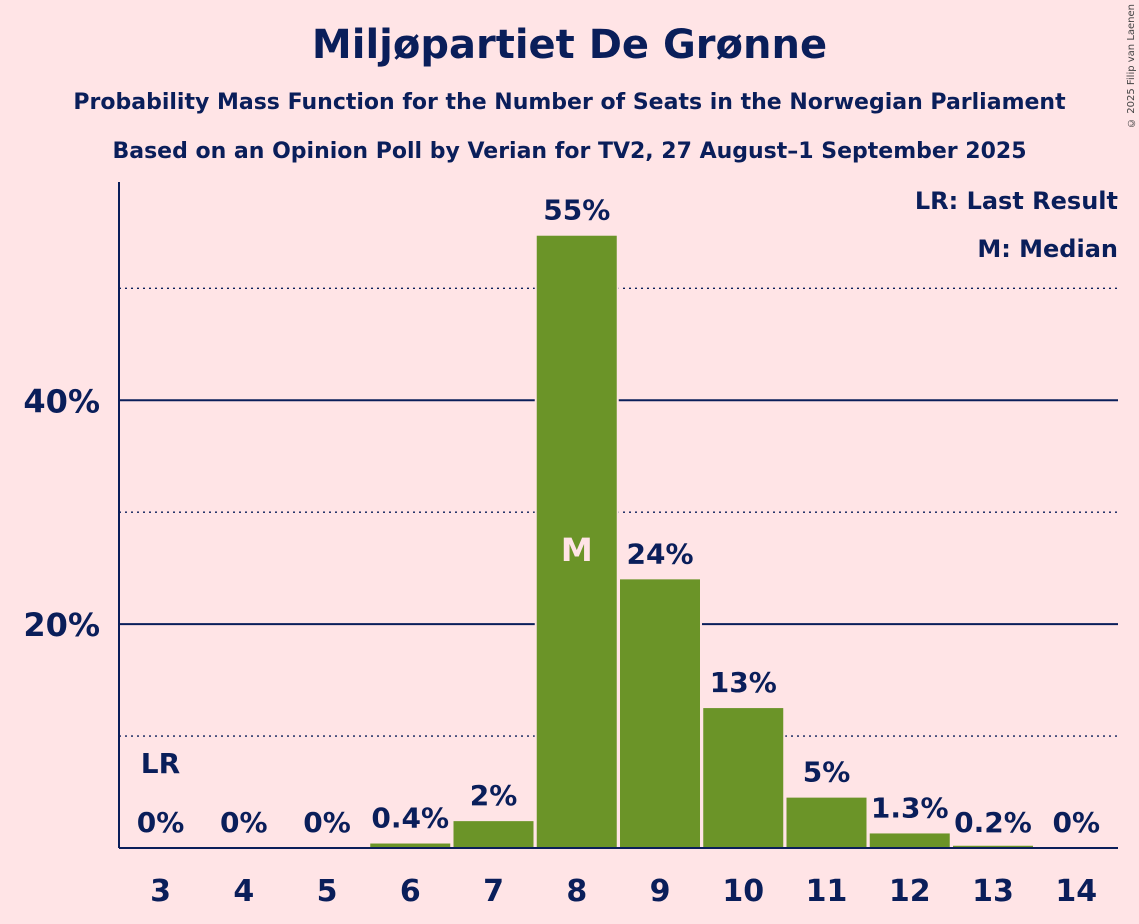 The width and height of the screenshot is (1139, 924). Describe the element at coordinates (569, 45) in the screenshot. I see `chart-title: Miljøpartiet De Grønne` at that location.